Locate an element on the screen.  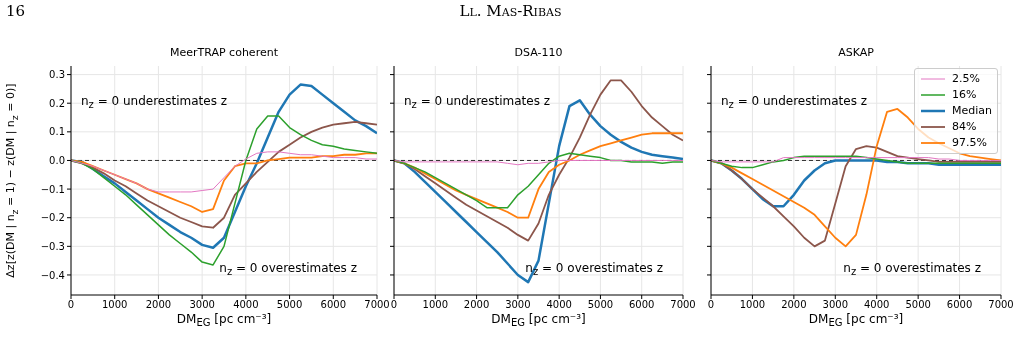
legend-label: 2.5% is located at coordinates (965, 79).